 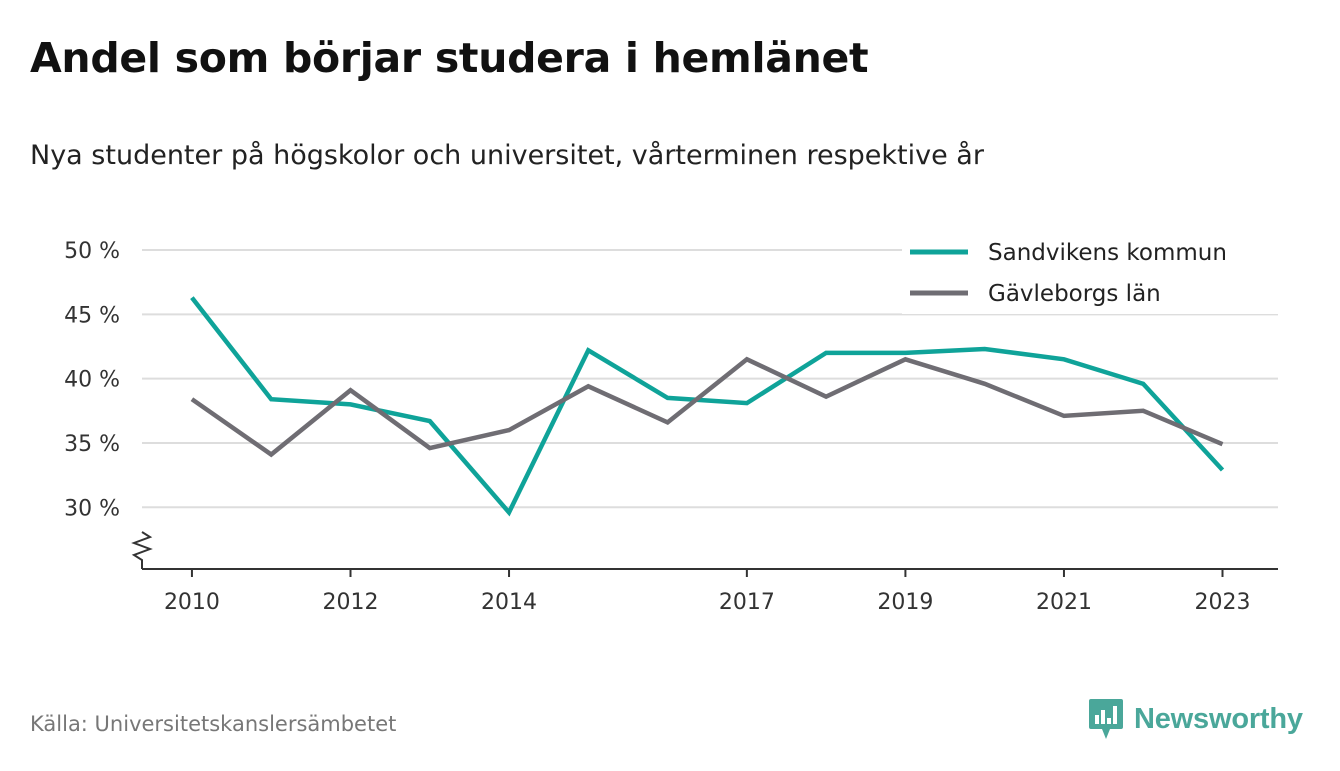 I want to click on x-tick-label: 2017, so click(x=747, y=602).